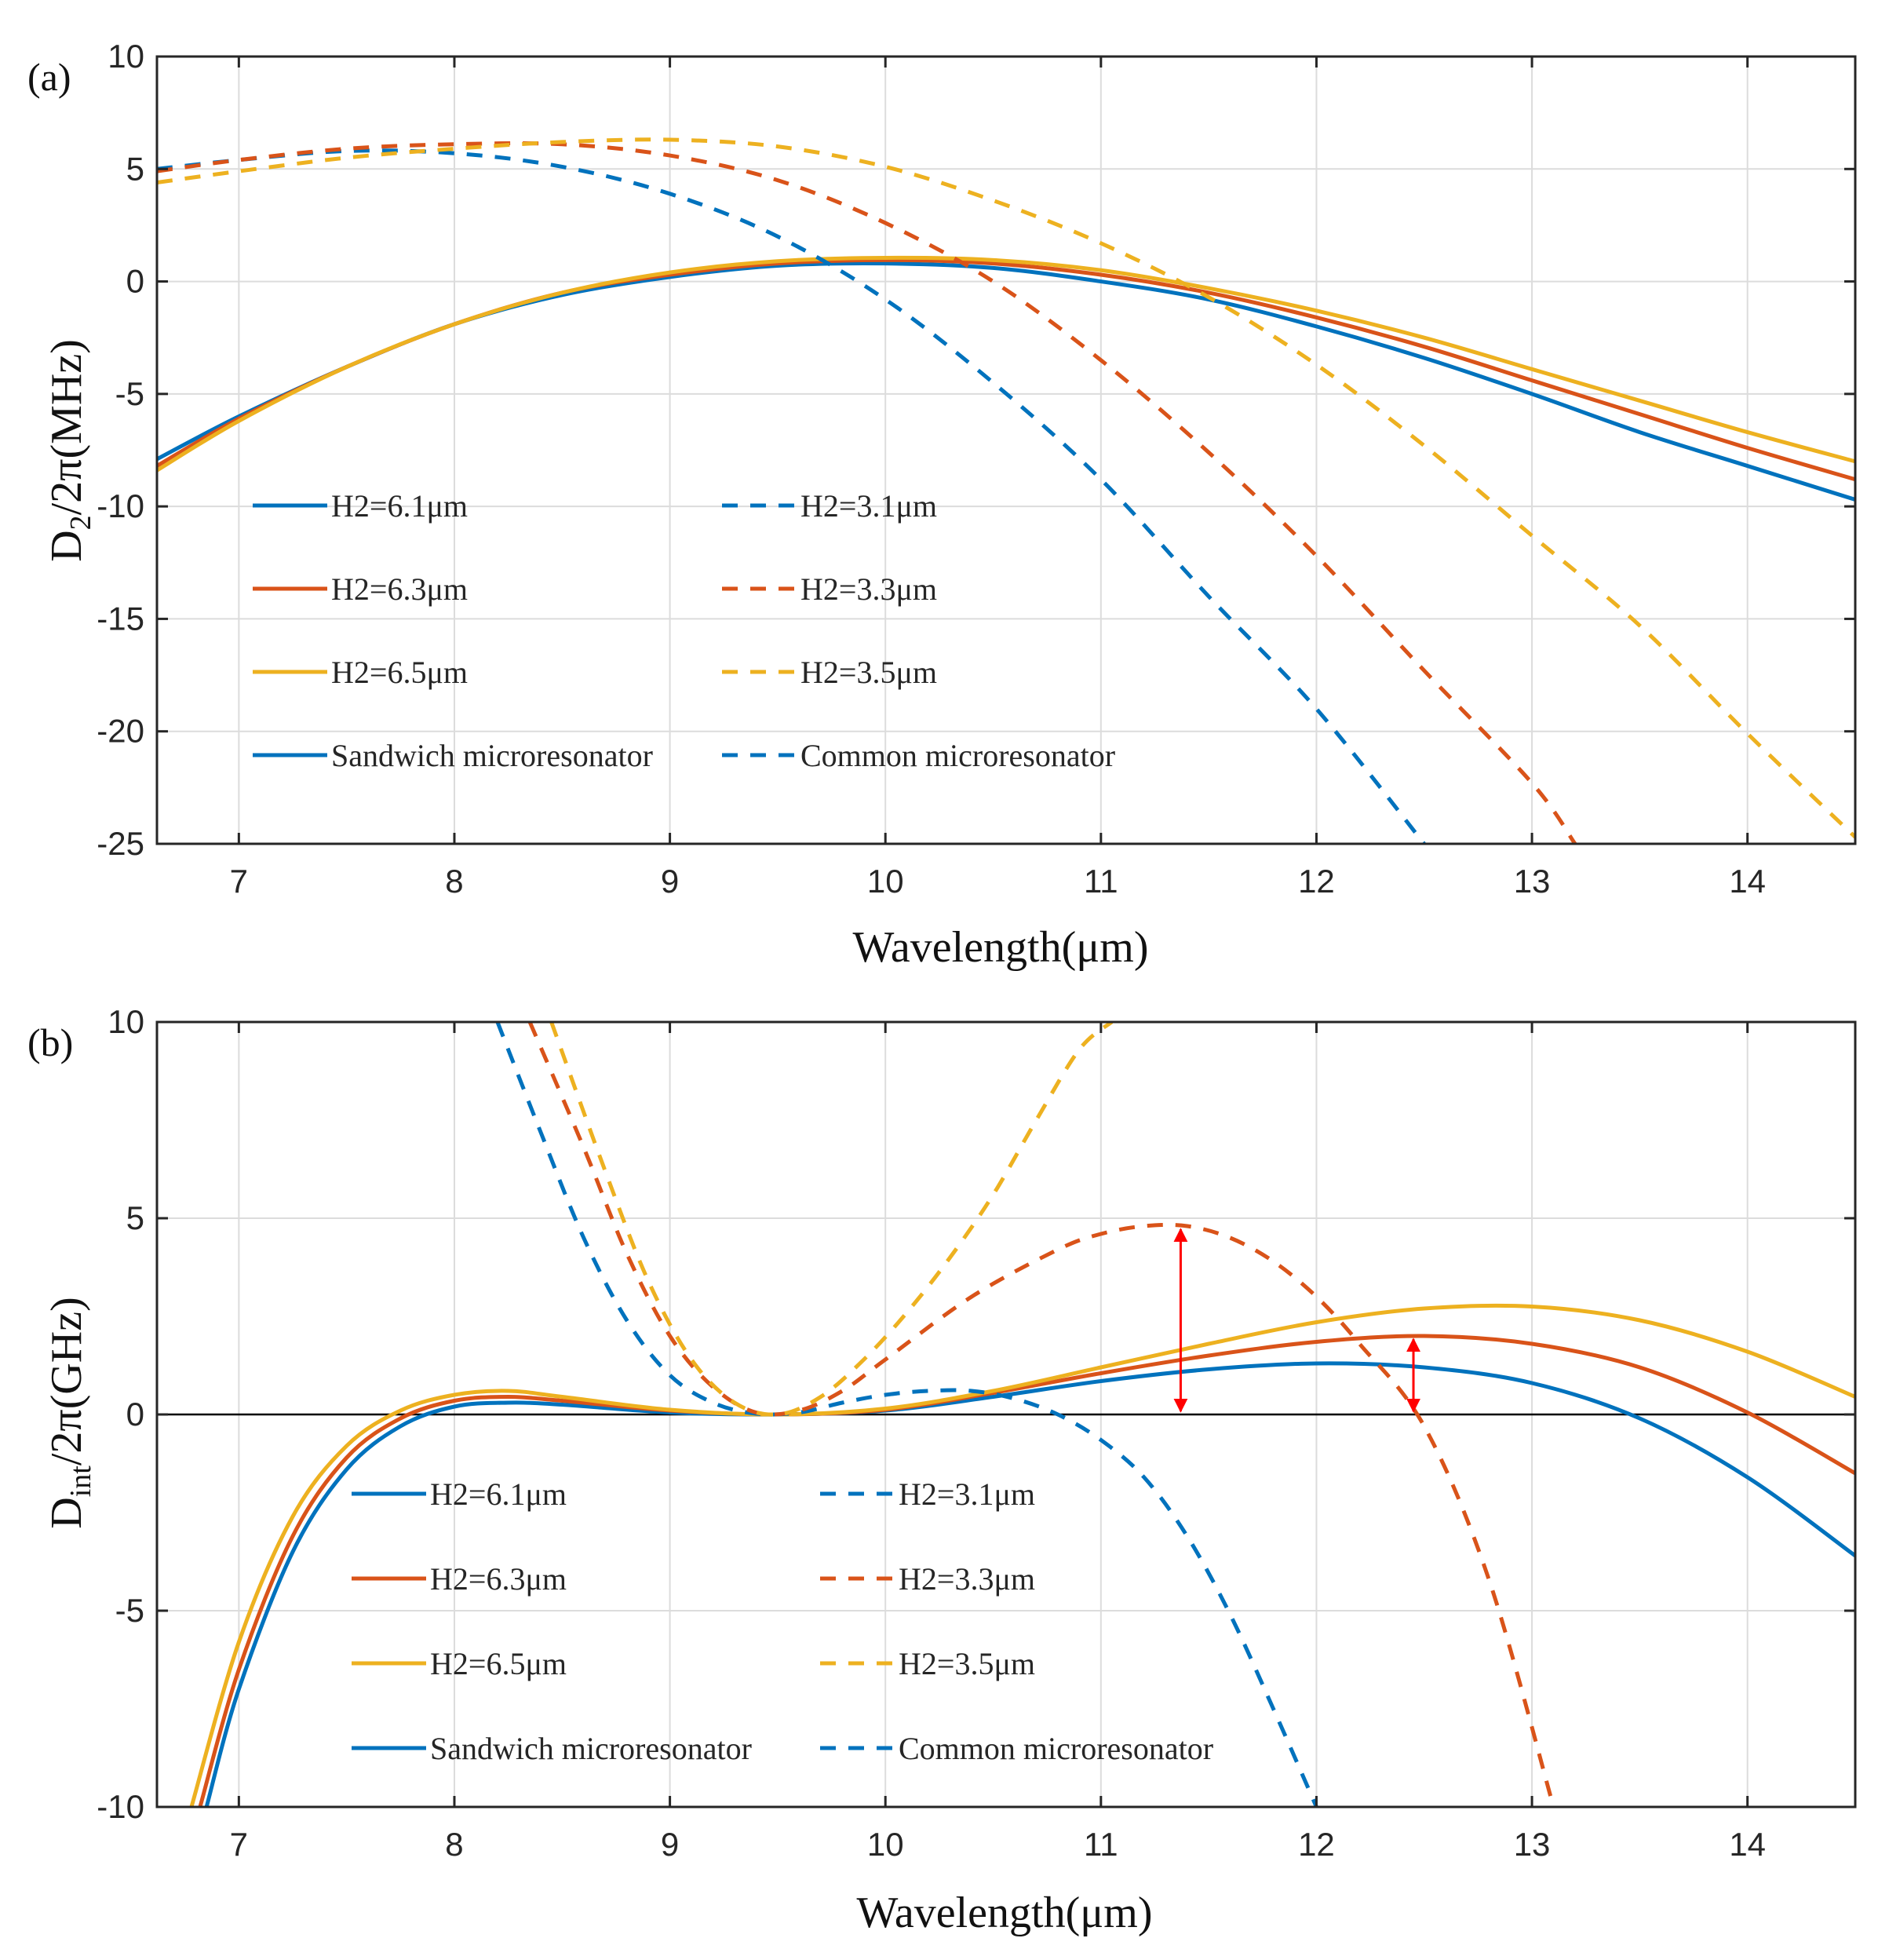  Describe the element at coordinates (49, 77) in the screenshot. I see `chart-a-panel-label: (a)` at that location.